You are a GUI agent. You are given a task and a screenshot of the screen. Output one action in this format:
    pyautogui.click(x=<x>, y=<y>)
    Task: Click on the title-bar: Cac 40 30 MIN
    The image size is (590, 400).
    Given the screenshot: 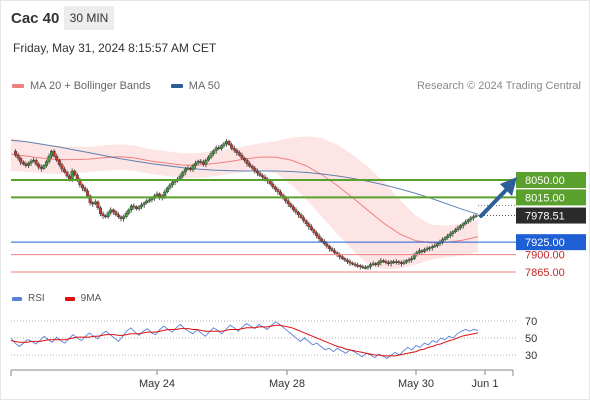 What is the action you would take?
    pyautogui.click(x=295, y=18)
    